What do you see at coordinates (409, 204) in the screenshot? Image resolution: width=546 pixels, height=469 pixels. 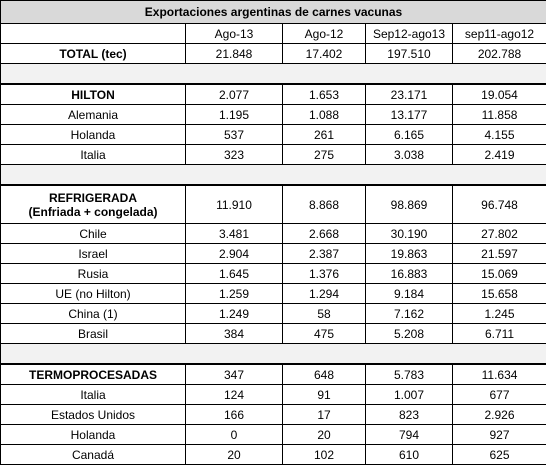 I see `value-cell: 98.869` at bounding box center [409, 204].